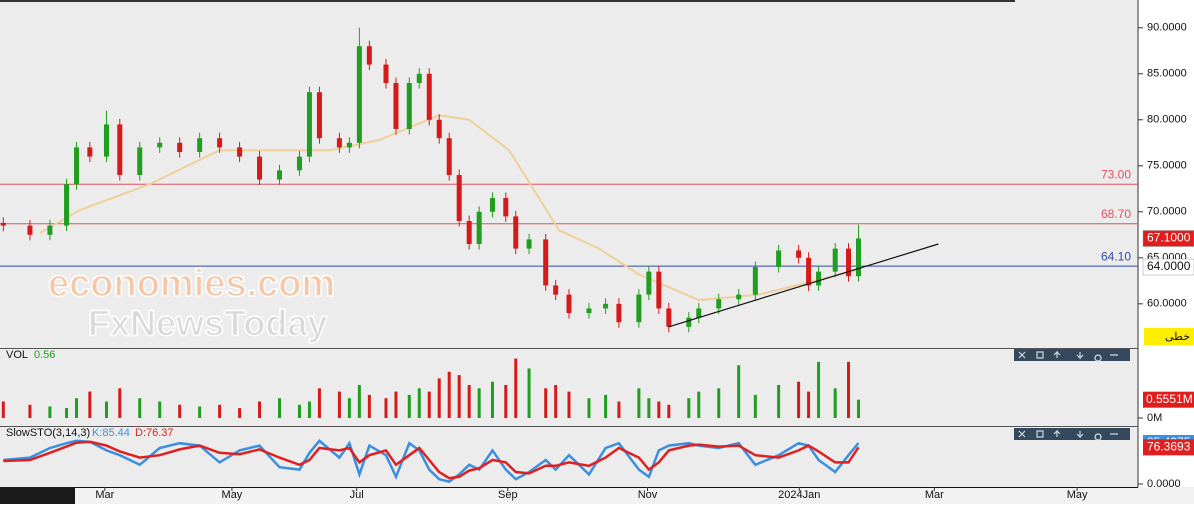 Image resolution: width=1194 pixels, height=509 pixels. I want to click on x-tick-label: Nov, so click(648, 495).